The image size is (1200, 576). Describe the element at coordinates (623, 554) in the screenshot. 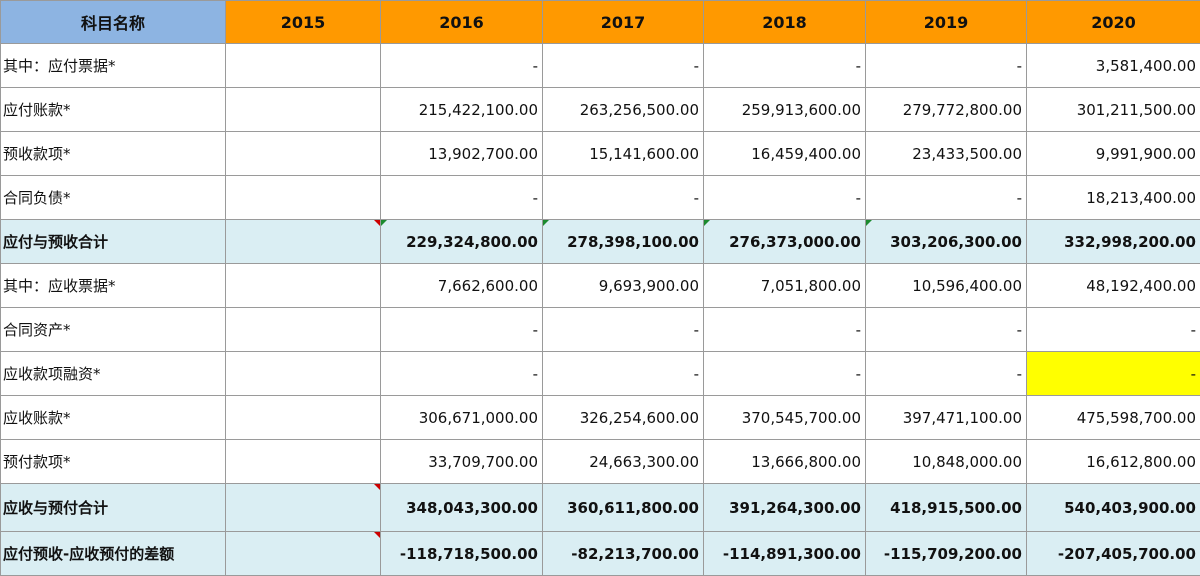

I see `cell-2017: -82,213,700.00` at that location.